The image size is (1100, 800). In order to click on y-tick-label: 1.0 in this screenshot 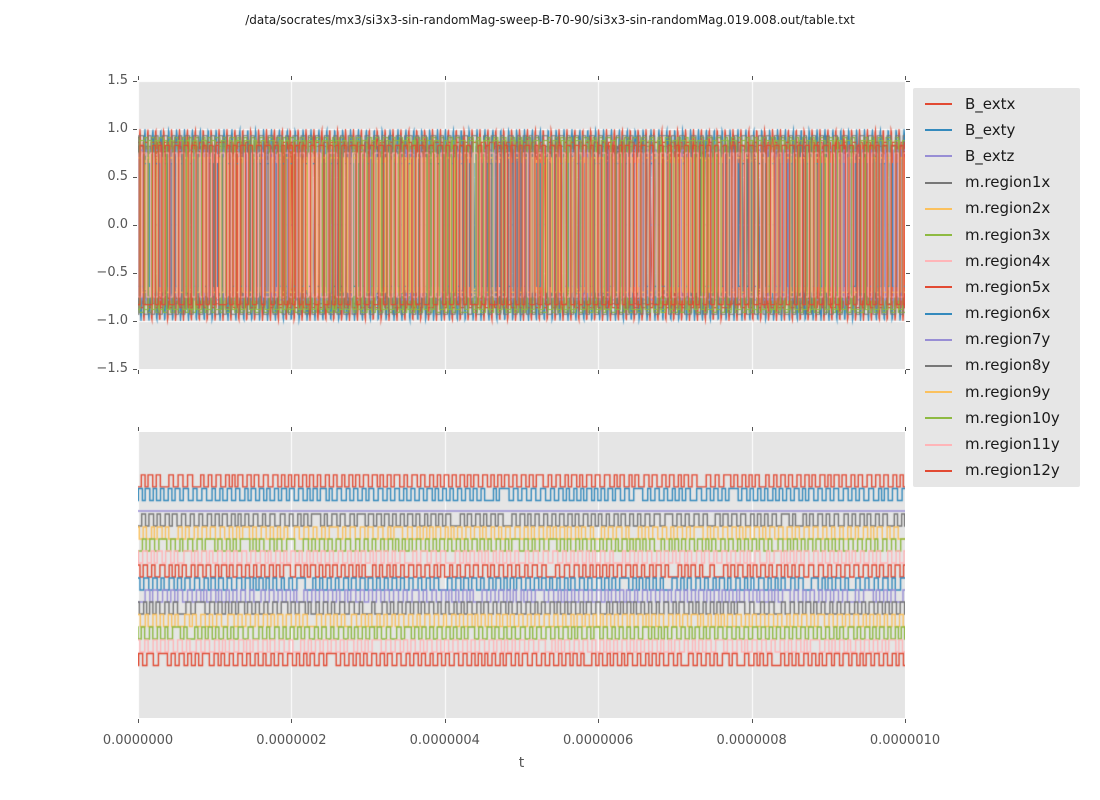, I will do `click(117, 128)`.